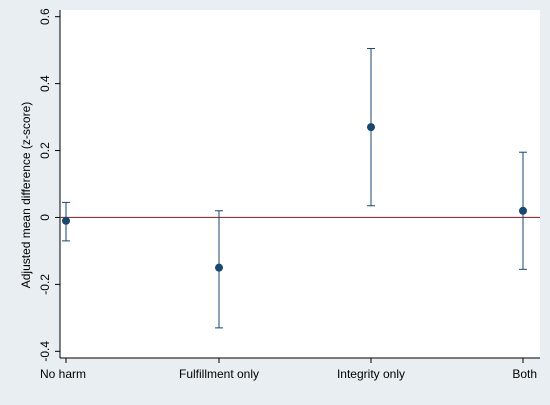 Image resolution: width=550 pixels, height=405 pixels. Describe the element at coordinates (45, 284) in the screenshot. I see `y-tick-label: -0.2` at that location.